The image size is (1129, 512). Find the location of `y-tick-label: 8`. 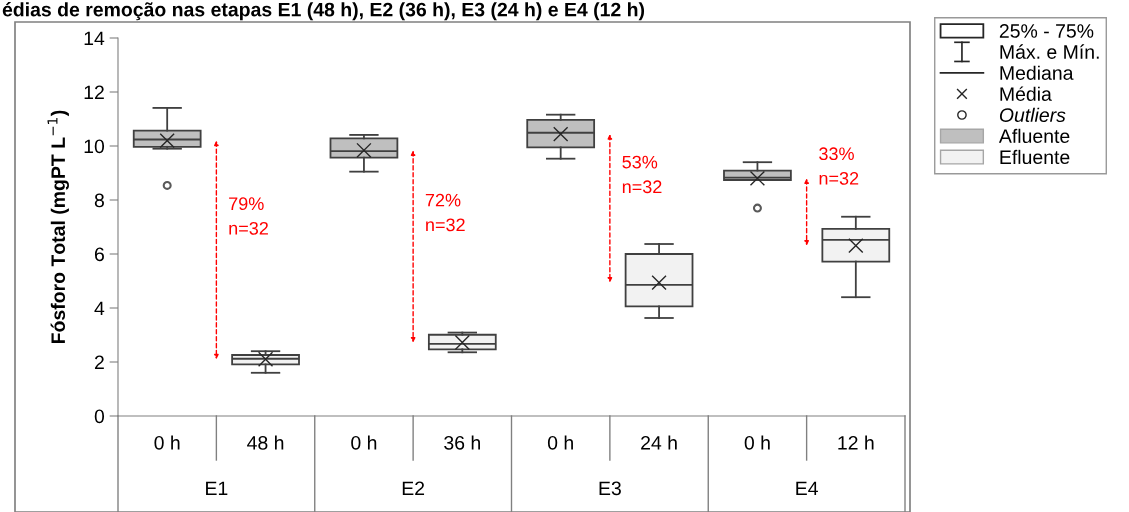

y-tick-label: 8 is located at coordinates (99, 200).